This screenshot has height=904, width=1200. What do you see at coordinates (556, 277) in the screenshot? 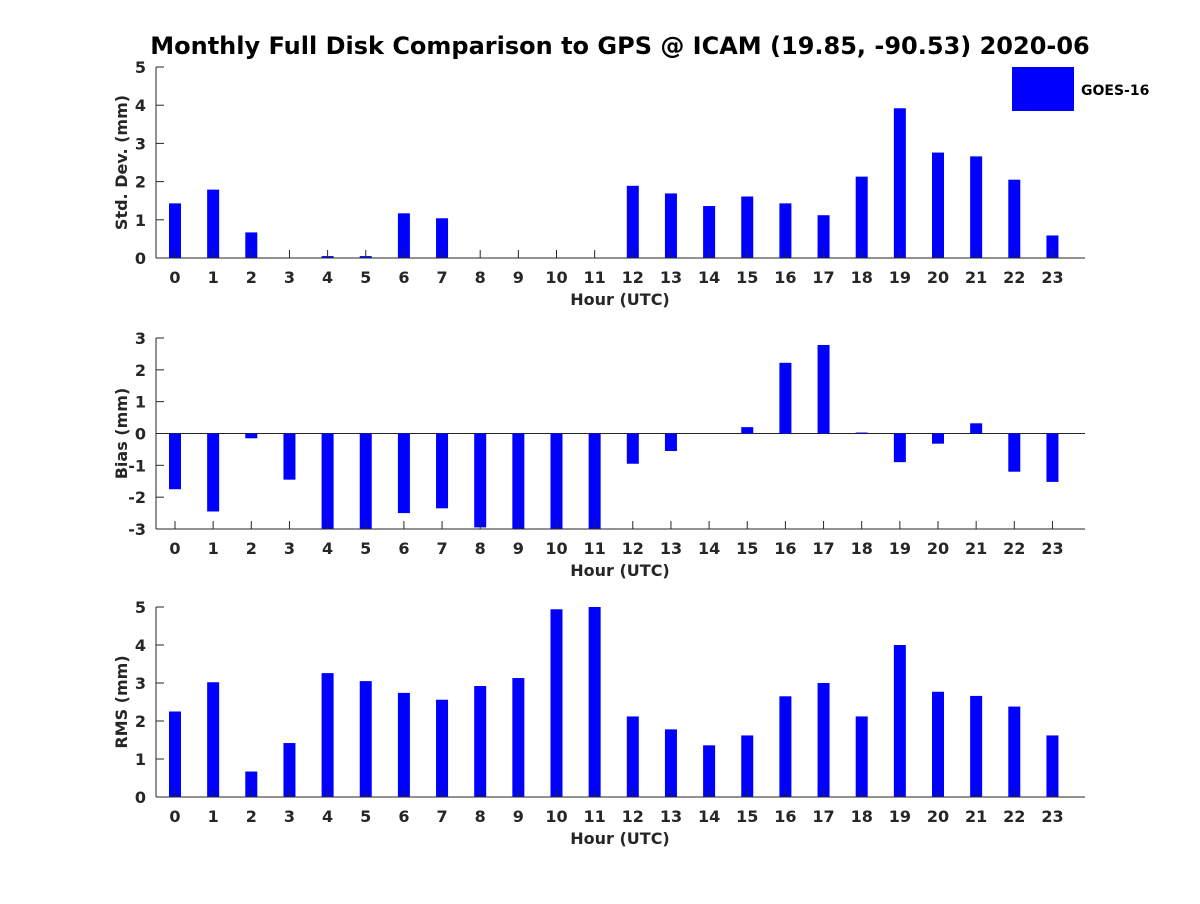
I see `std-dev-x-tick-label: 10` at bounding box center [556, 277].